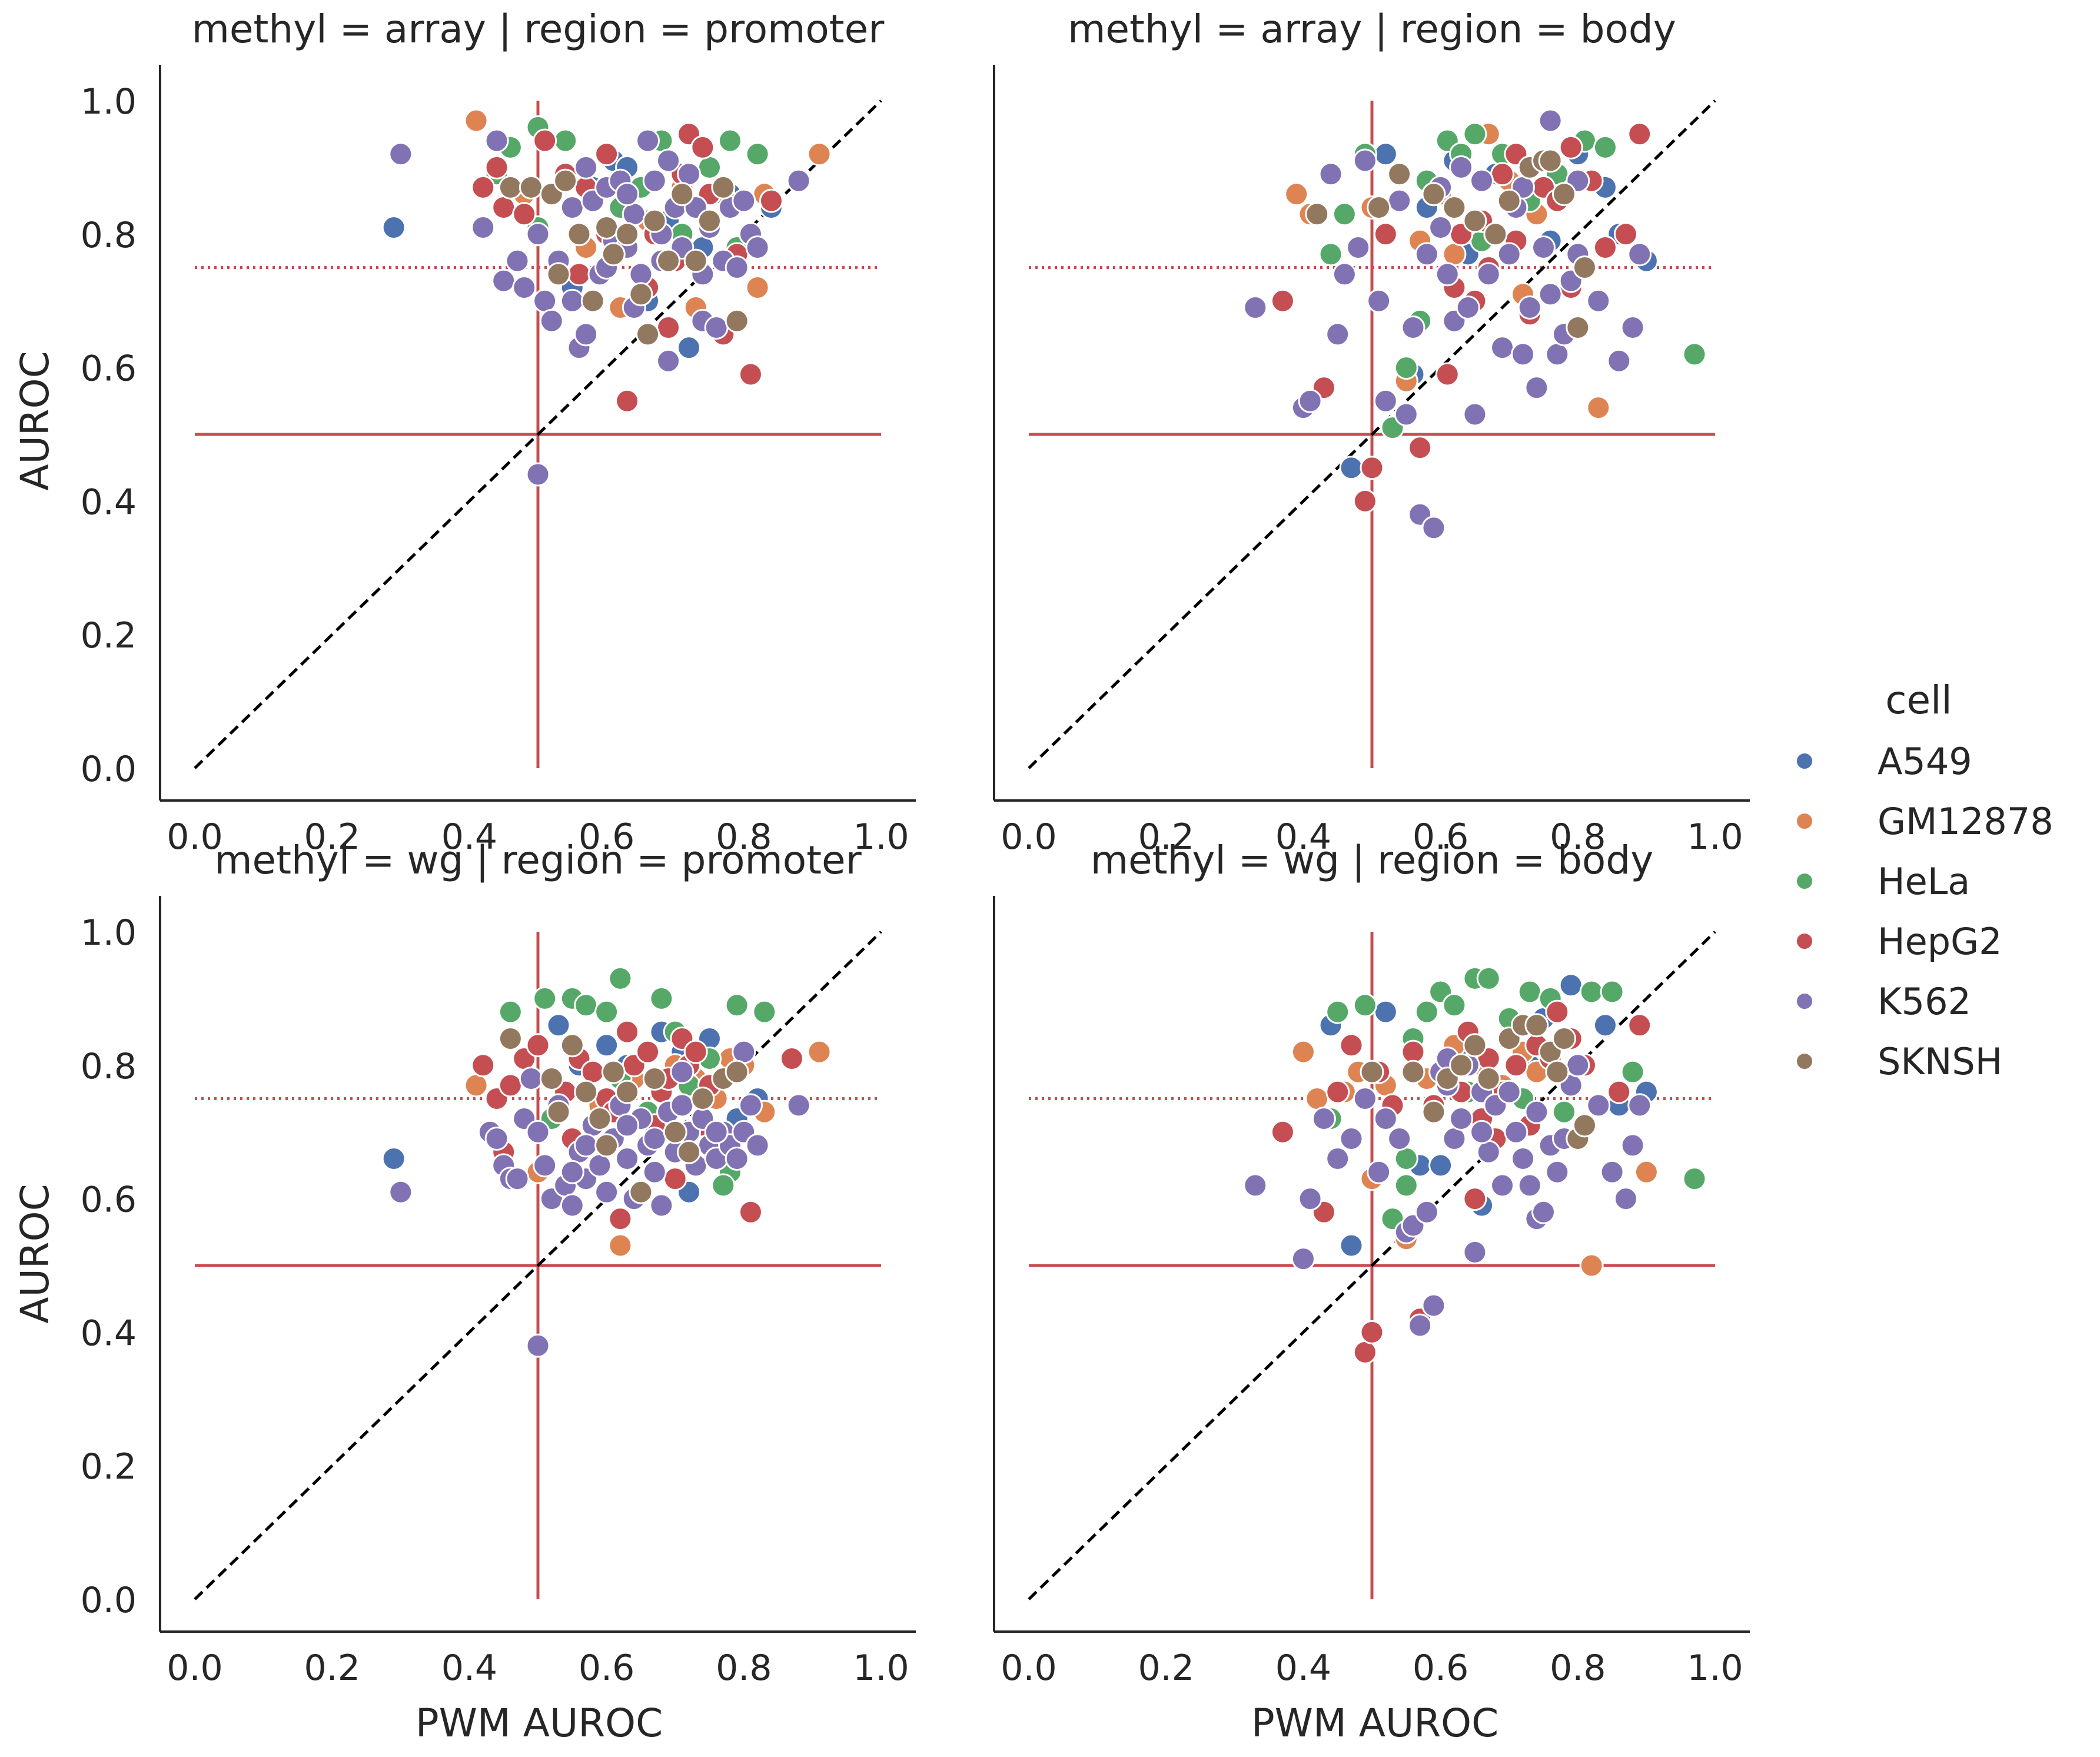 This screenshot has height=1757, width=2100. What do you see at coordinates (1804, 1001) in the screenshot?
I see `legend-marker-k562` at bounding box center [1804, 1001].